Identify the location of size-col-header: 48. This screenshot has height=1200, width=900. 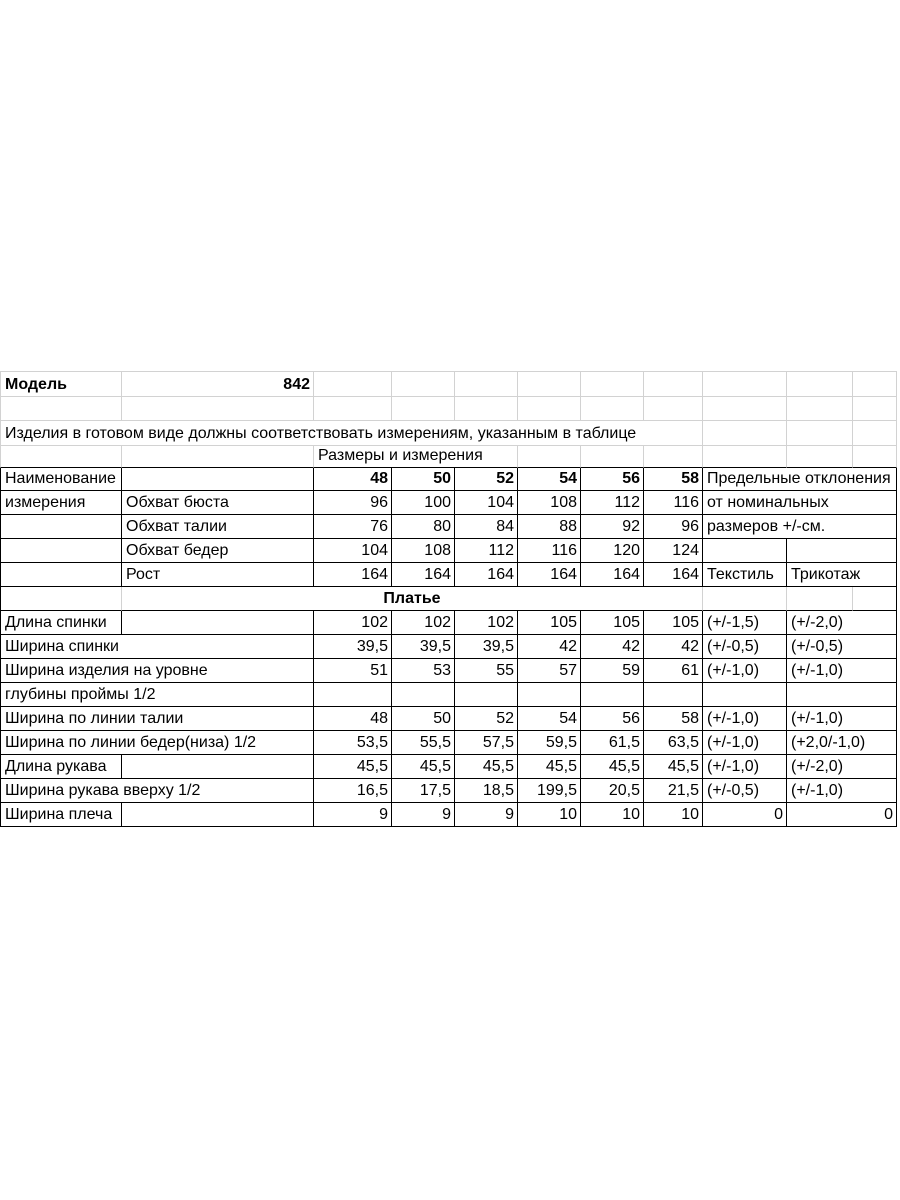
(353, 479).